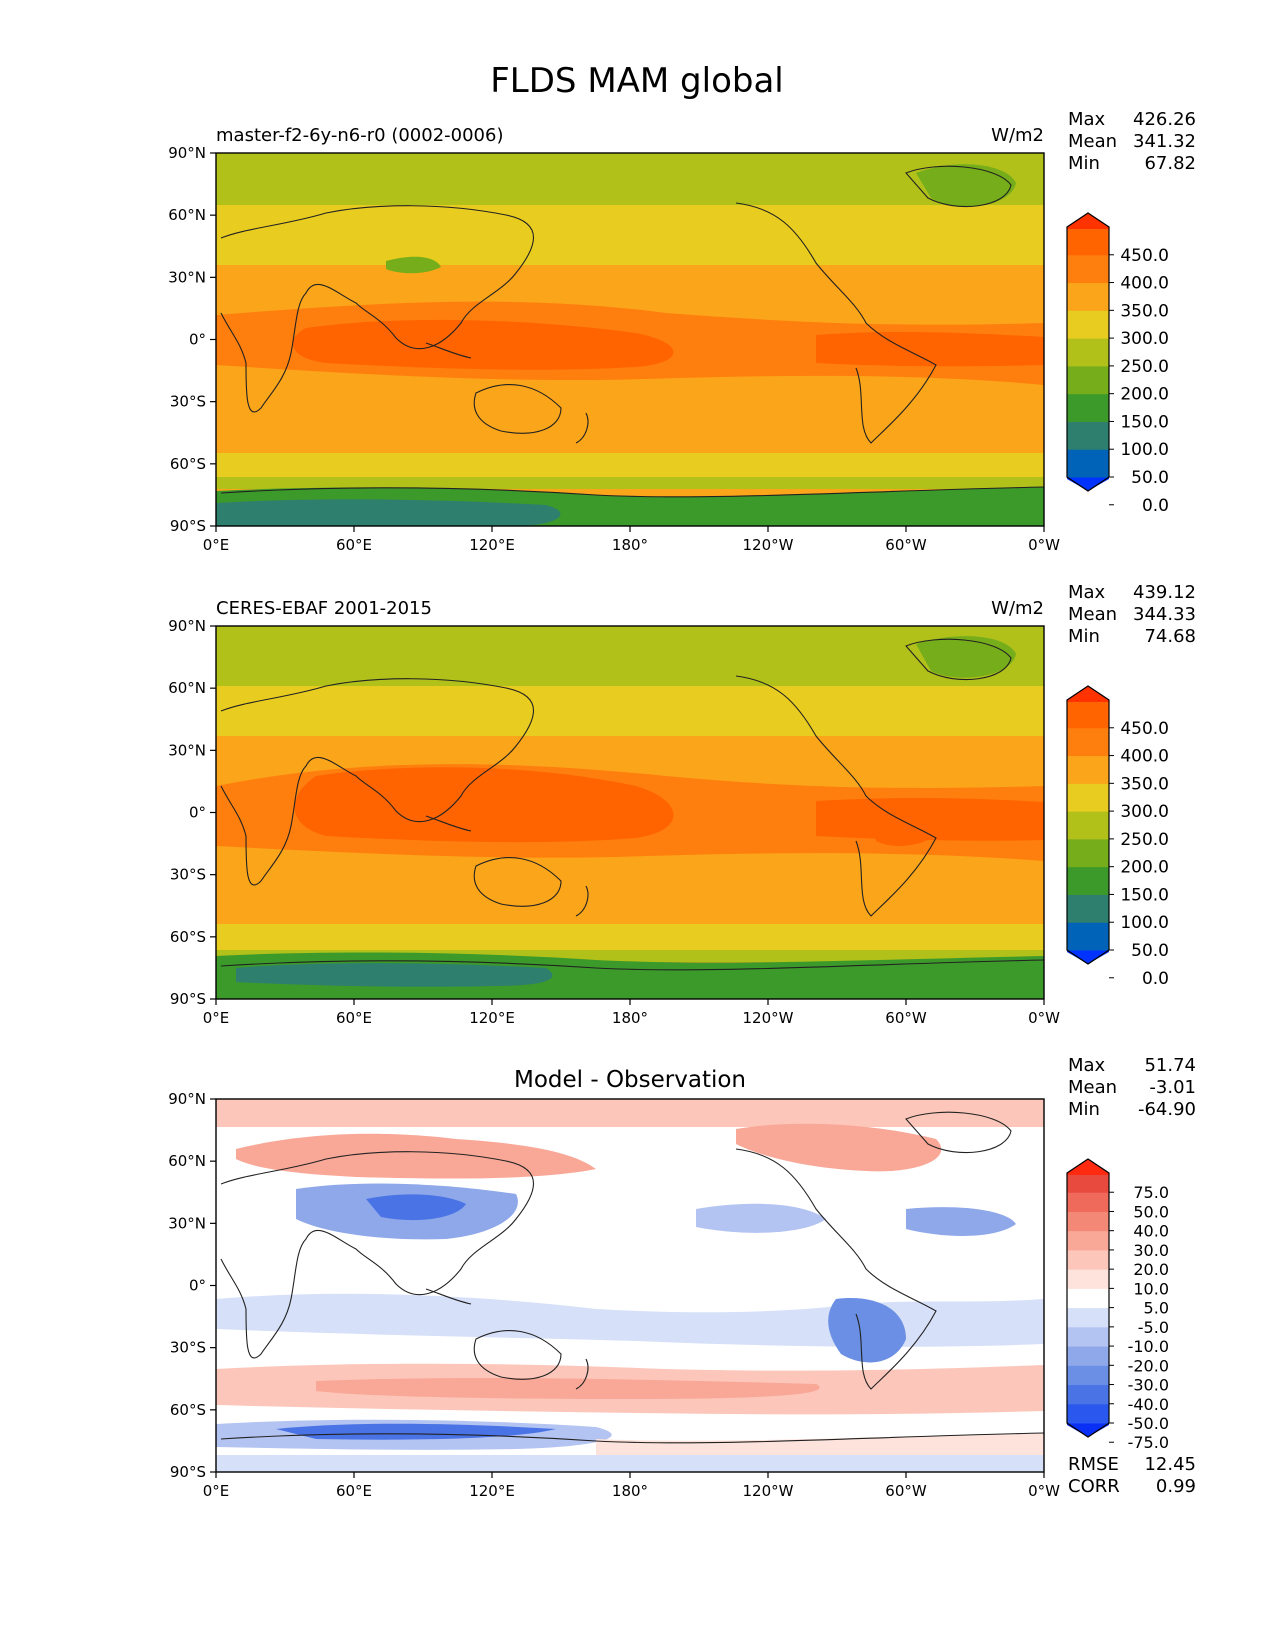 This screenshot has width=1275, height=1650. I want to click on atlantic-negative, so click(961, 1221).